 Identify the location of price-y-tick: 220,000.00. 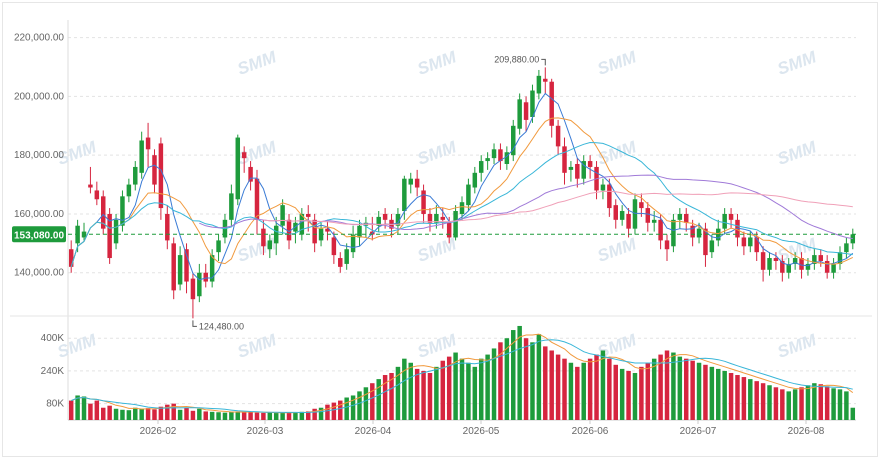
(39, 38).